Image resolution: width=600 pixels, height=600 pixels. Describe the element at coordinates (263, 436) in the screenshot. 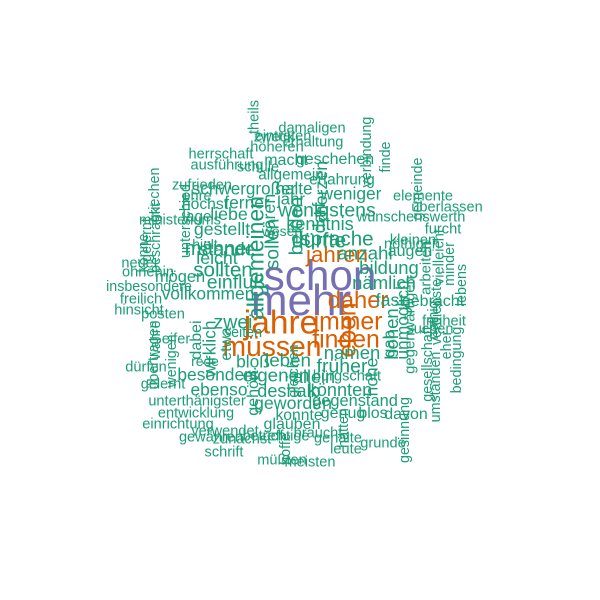

I see `cloud-word-betreff: betreff` at that location.